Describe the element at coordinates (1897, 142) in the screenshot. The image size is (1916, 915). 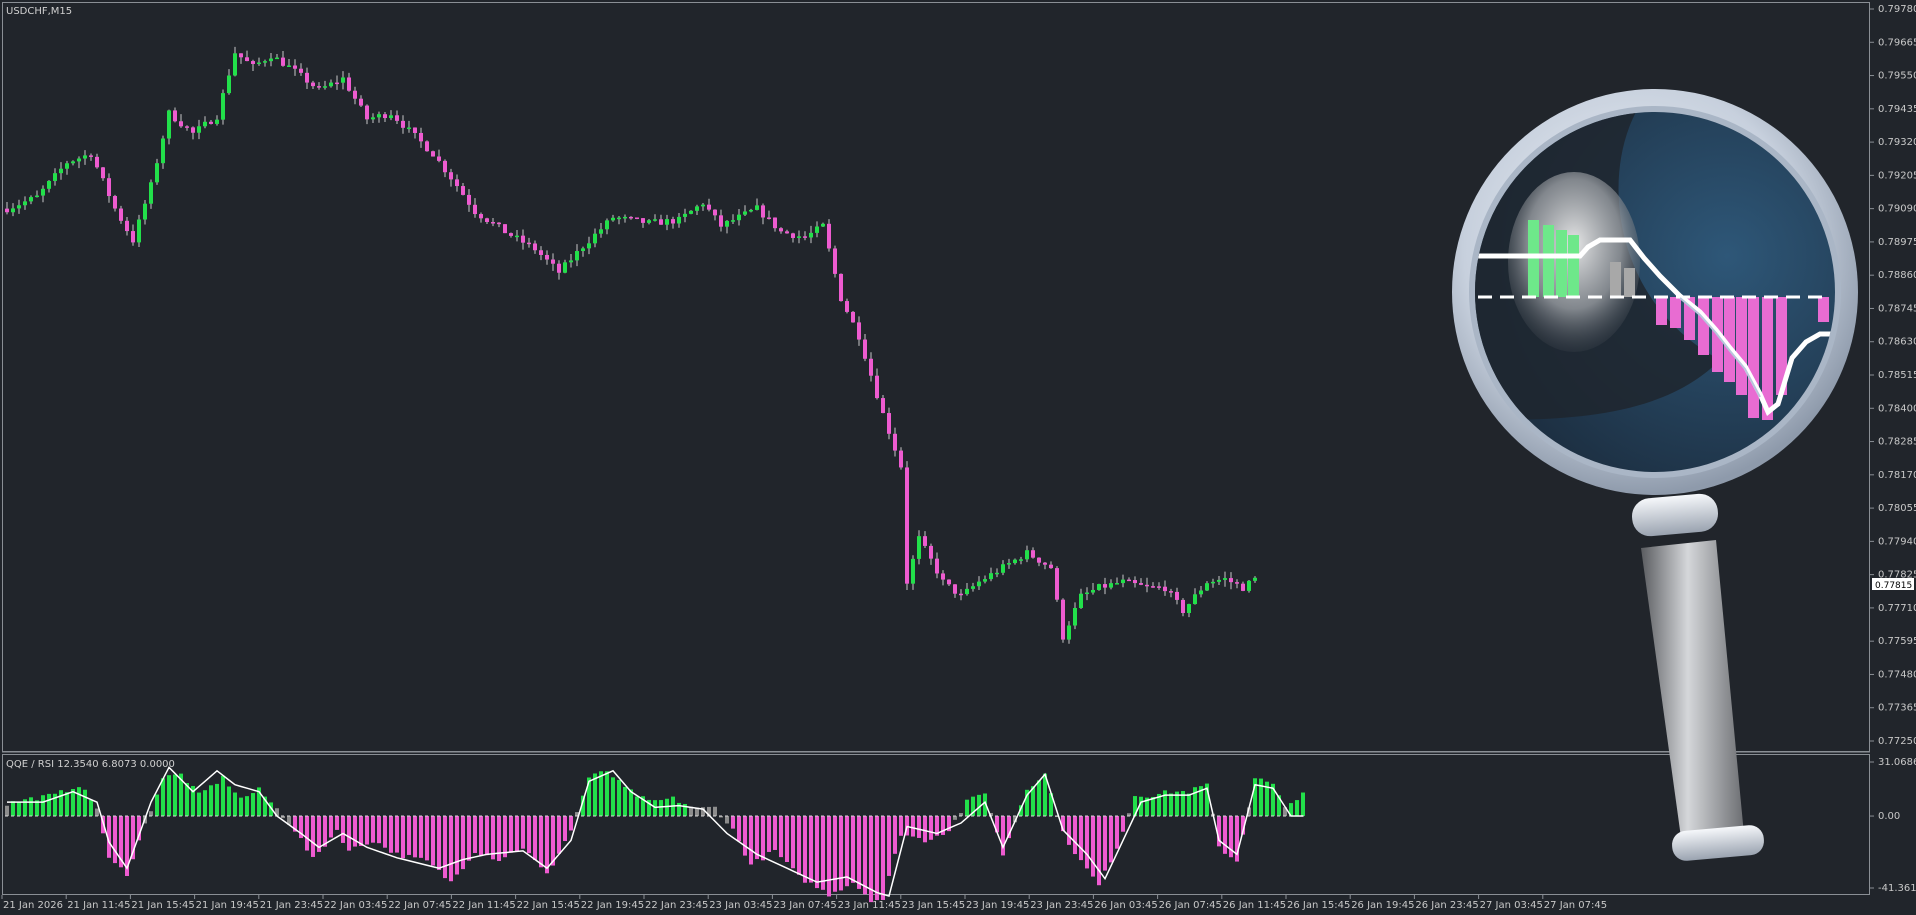
I see `price-tick-label: 0.79320` at that location.